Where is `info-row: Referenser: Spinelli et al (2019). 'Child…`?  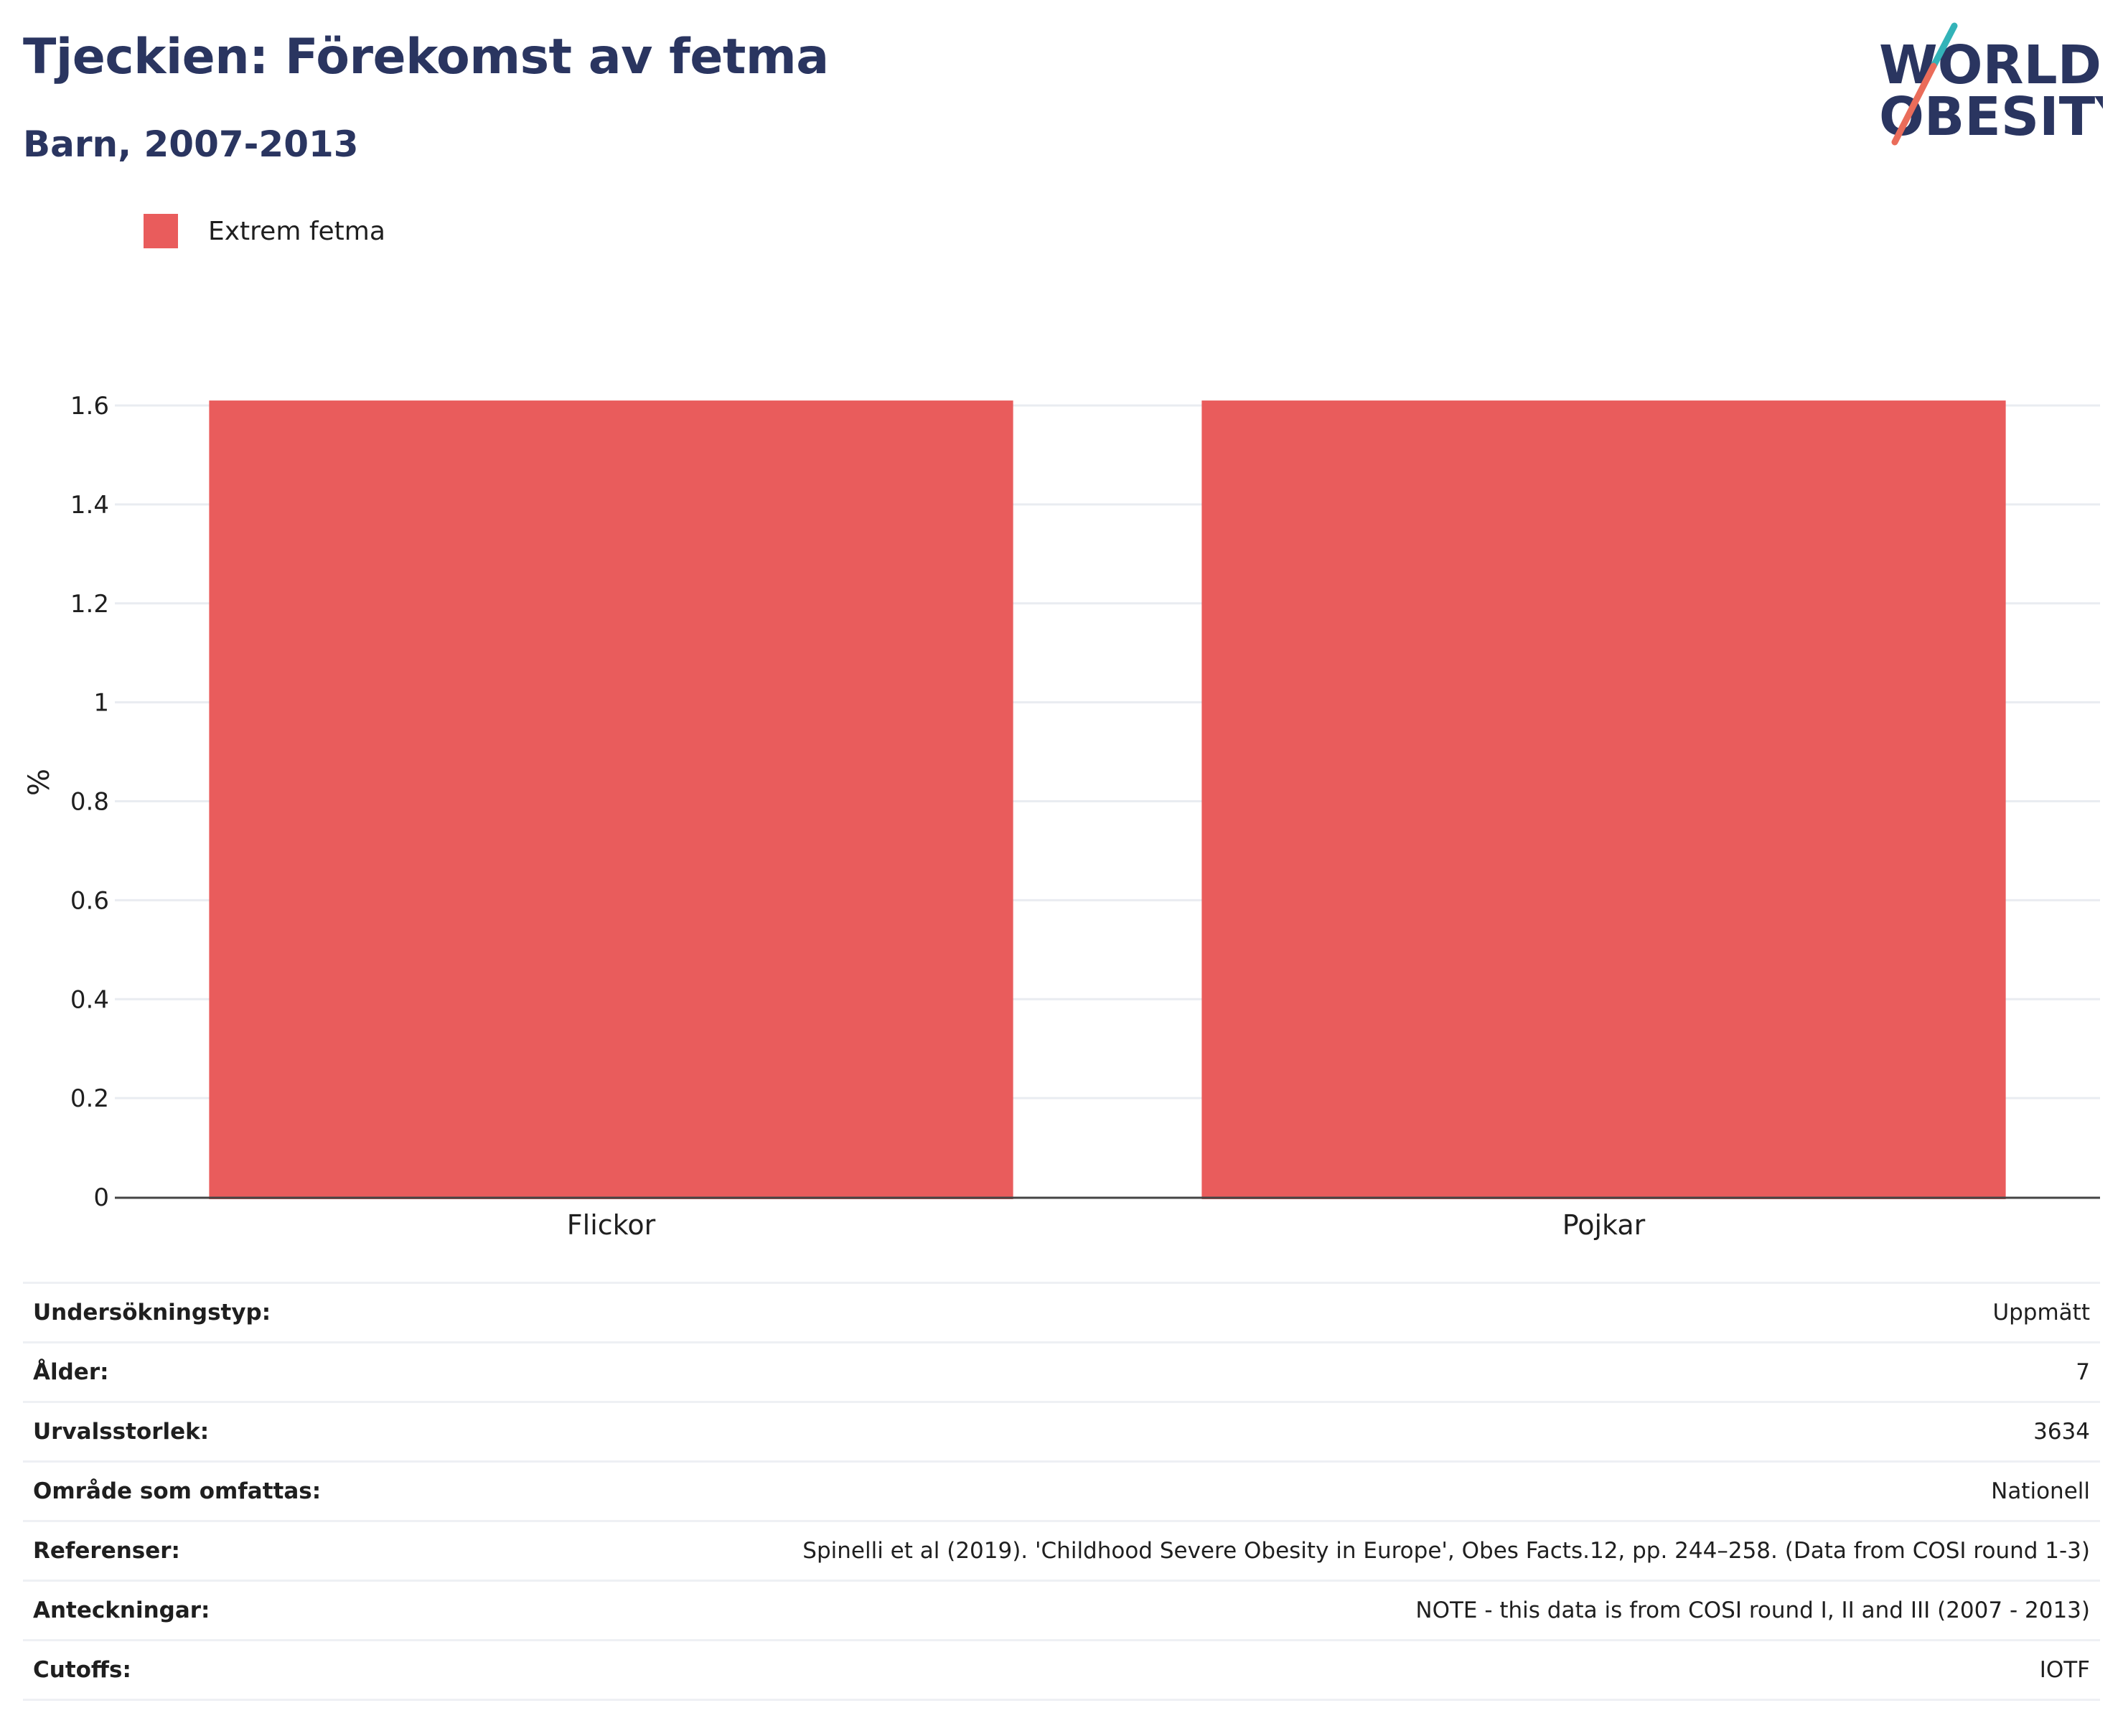
info-row: Referenser: Spinelli et al (2019). 'Child… is located at coordinates (1061, 1551).